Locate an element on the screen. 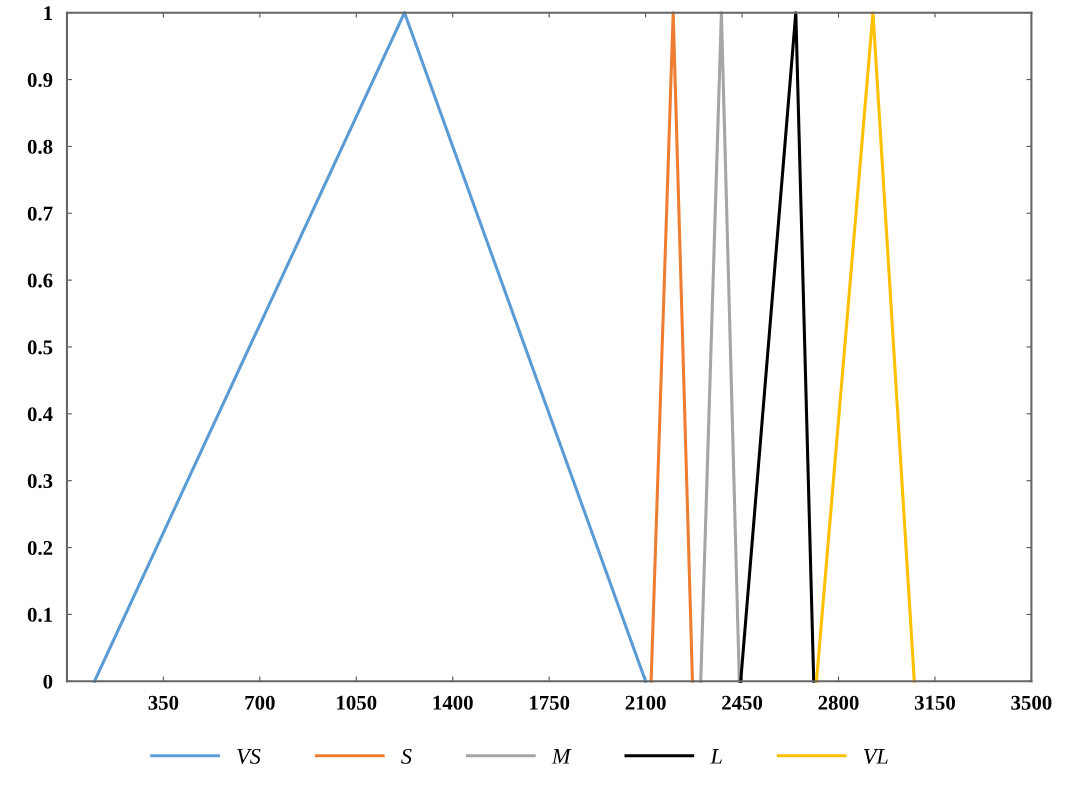  y-tick-label: 0.7 is located at coordinates (40, 213).